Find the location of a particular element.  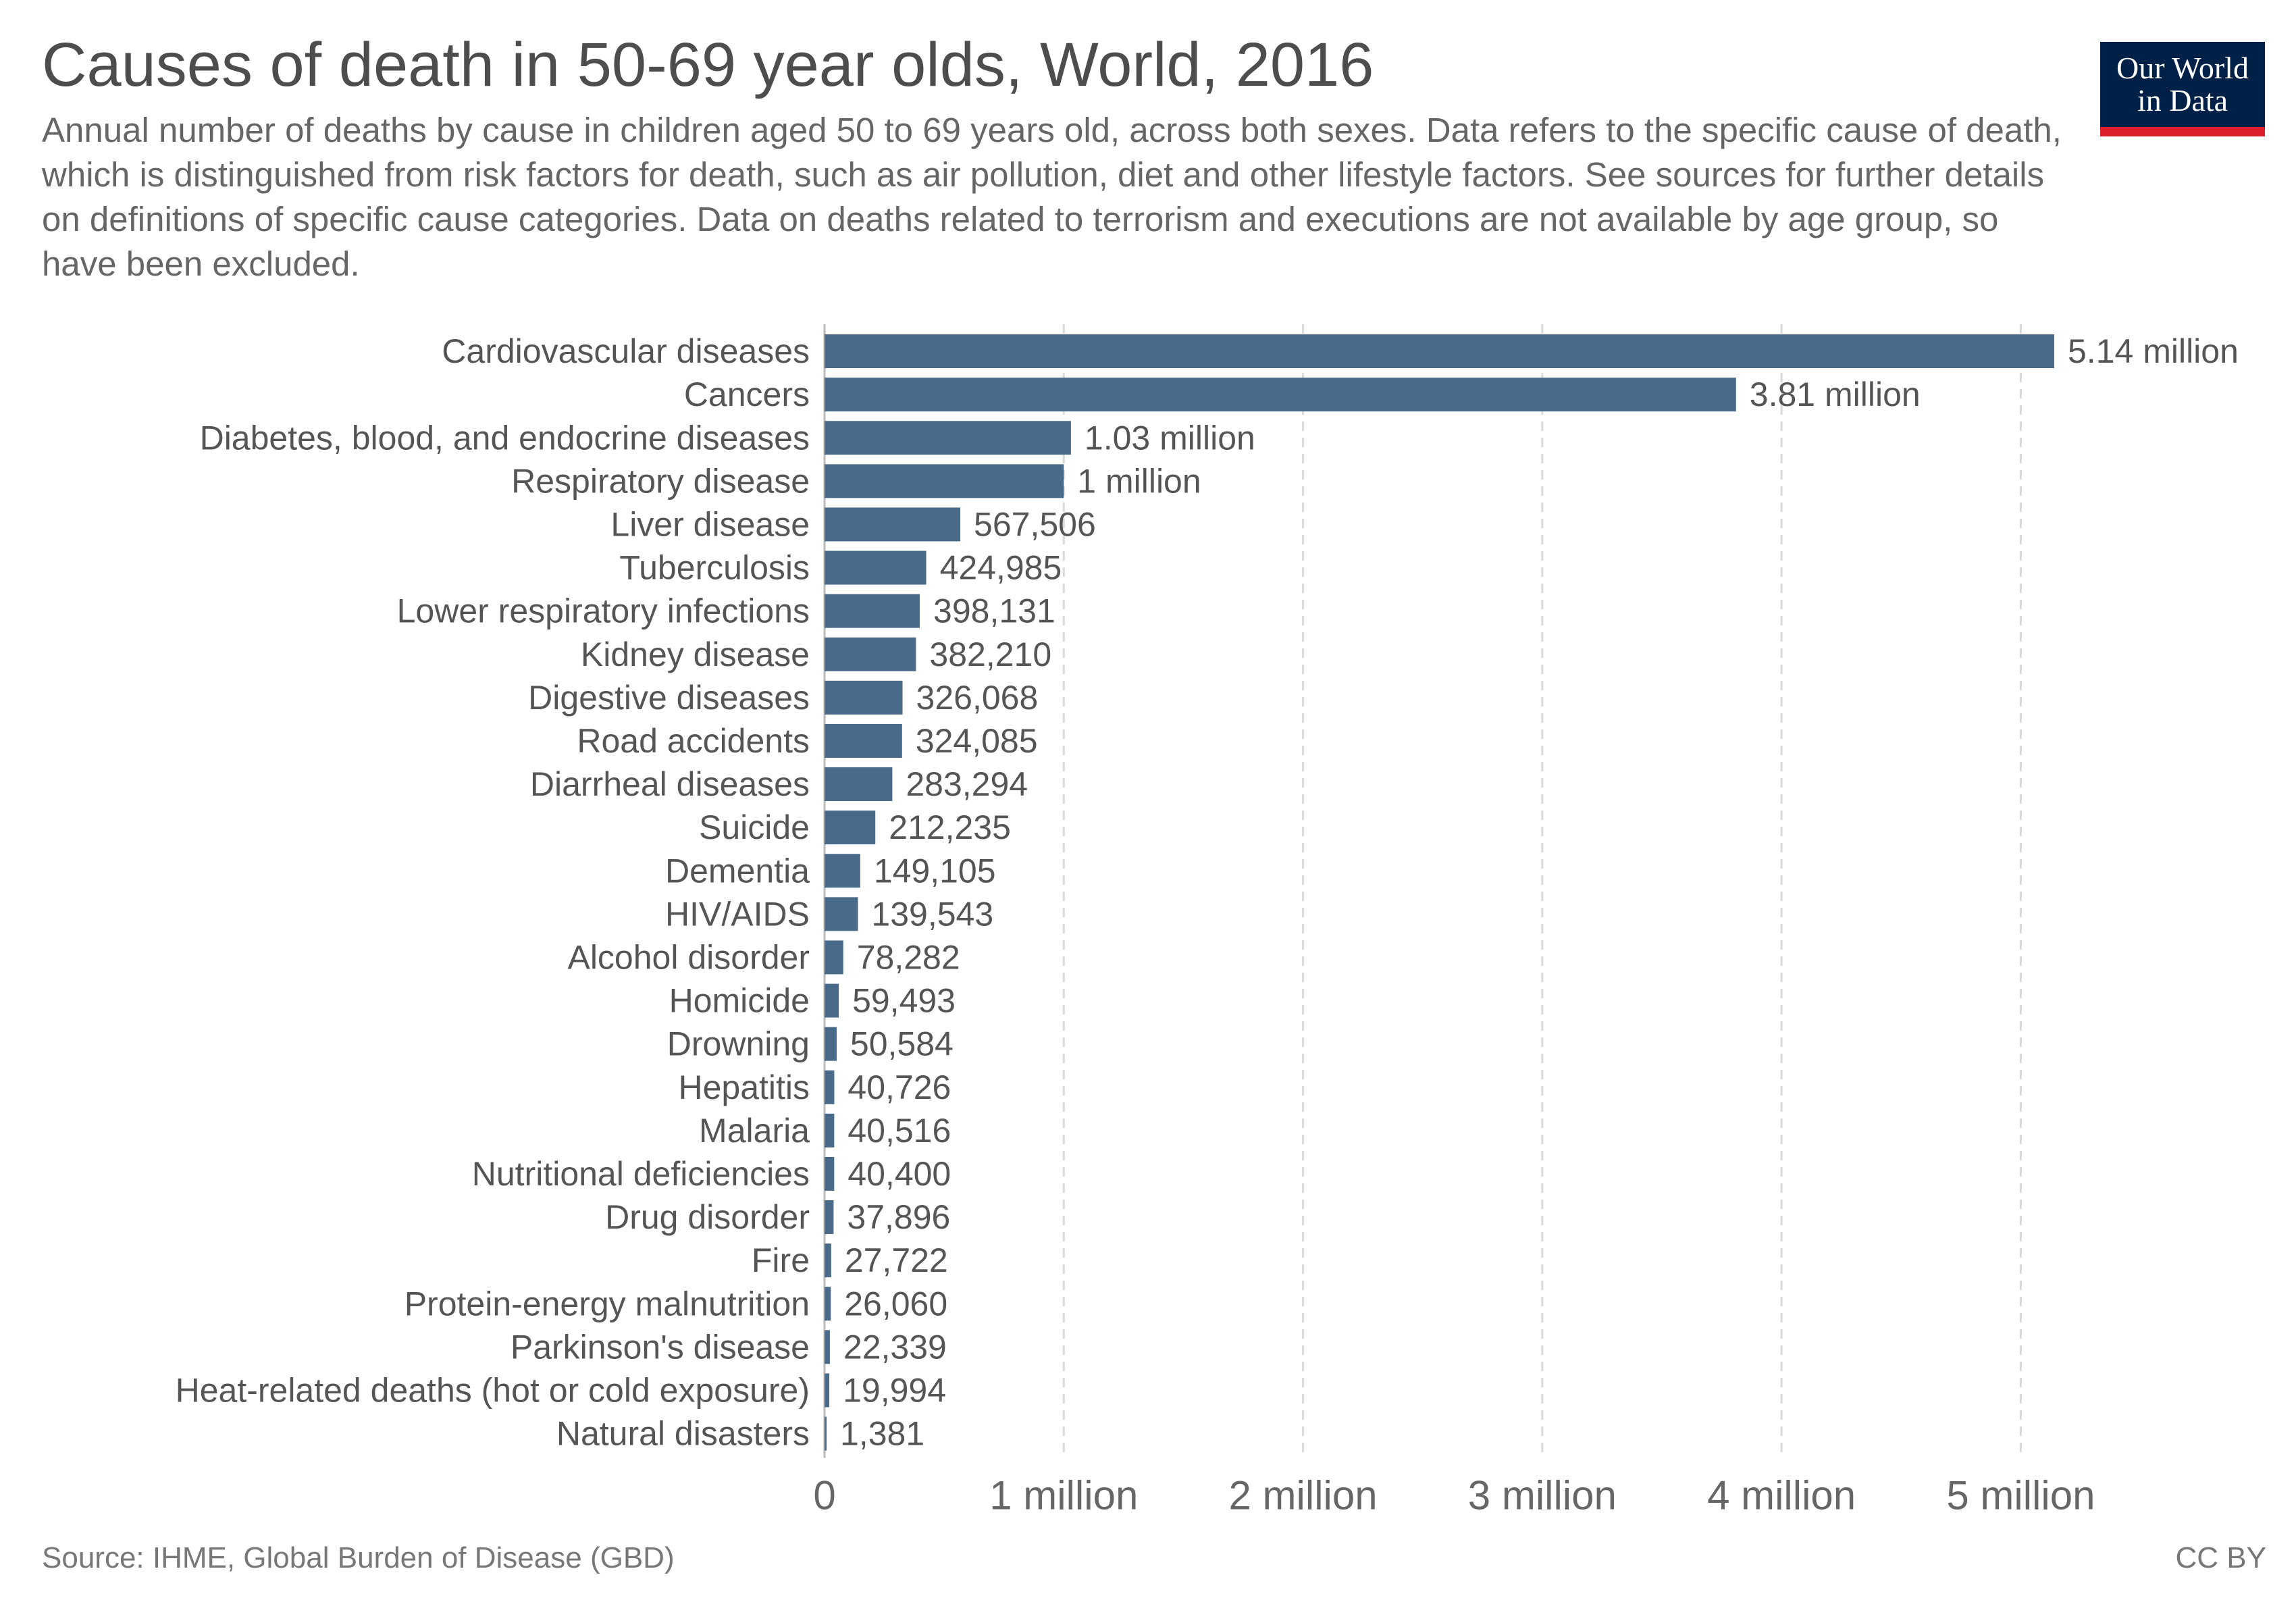

category-label: Nutritional deficiencies is located at coordinates (641, 1174).